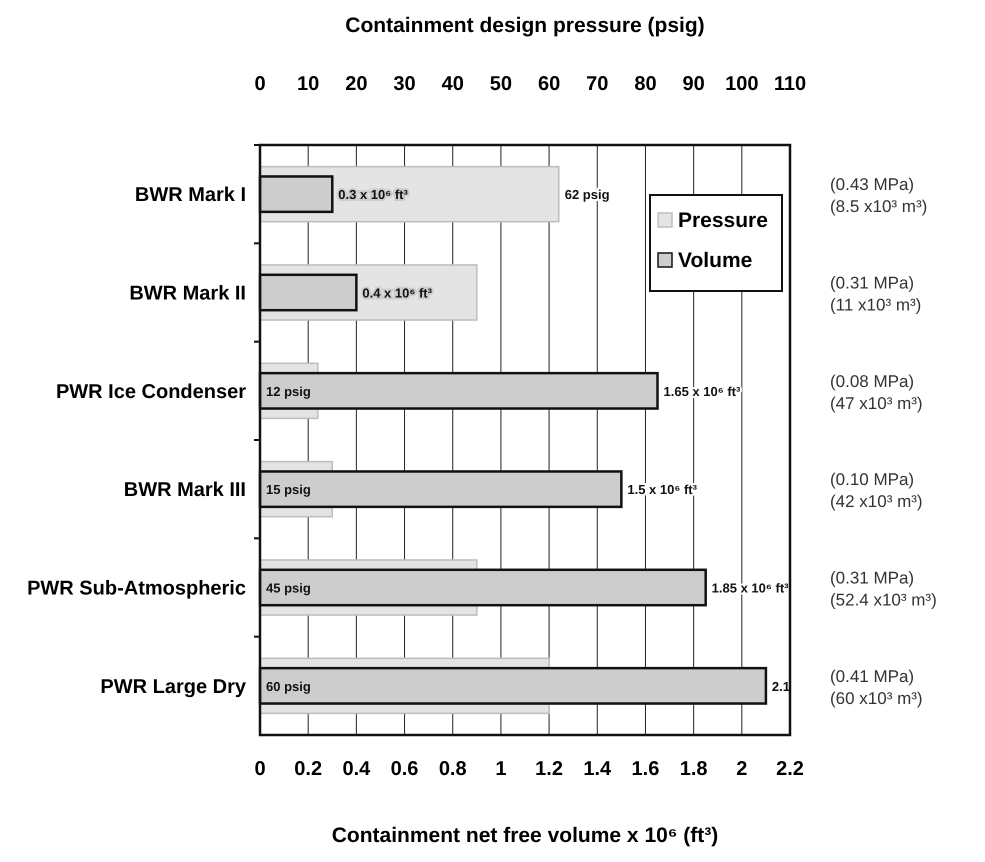 The height and width of the screenshot is (862, 985). What do you see at coordinates (136, 589) in the screenshot?
I see `y-tick-label: PWR Sub-Atmospheric` at bounding box center [136, 589].